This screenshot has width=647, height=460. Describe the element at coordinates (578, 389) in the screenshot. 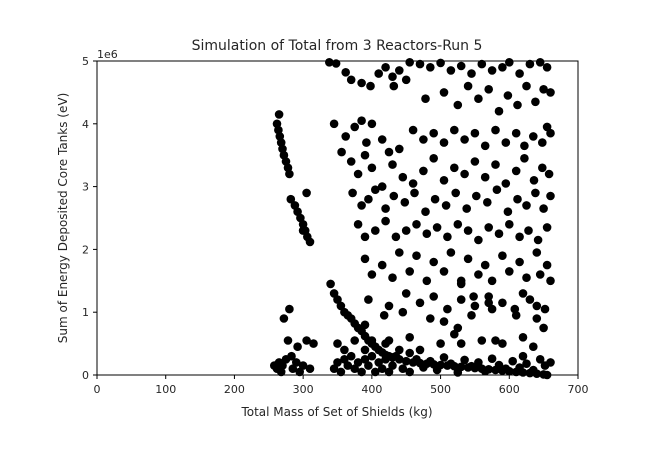

I see `x-tick-label: 700` at that location.